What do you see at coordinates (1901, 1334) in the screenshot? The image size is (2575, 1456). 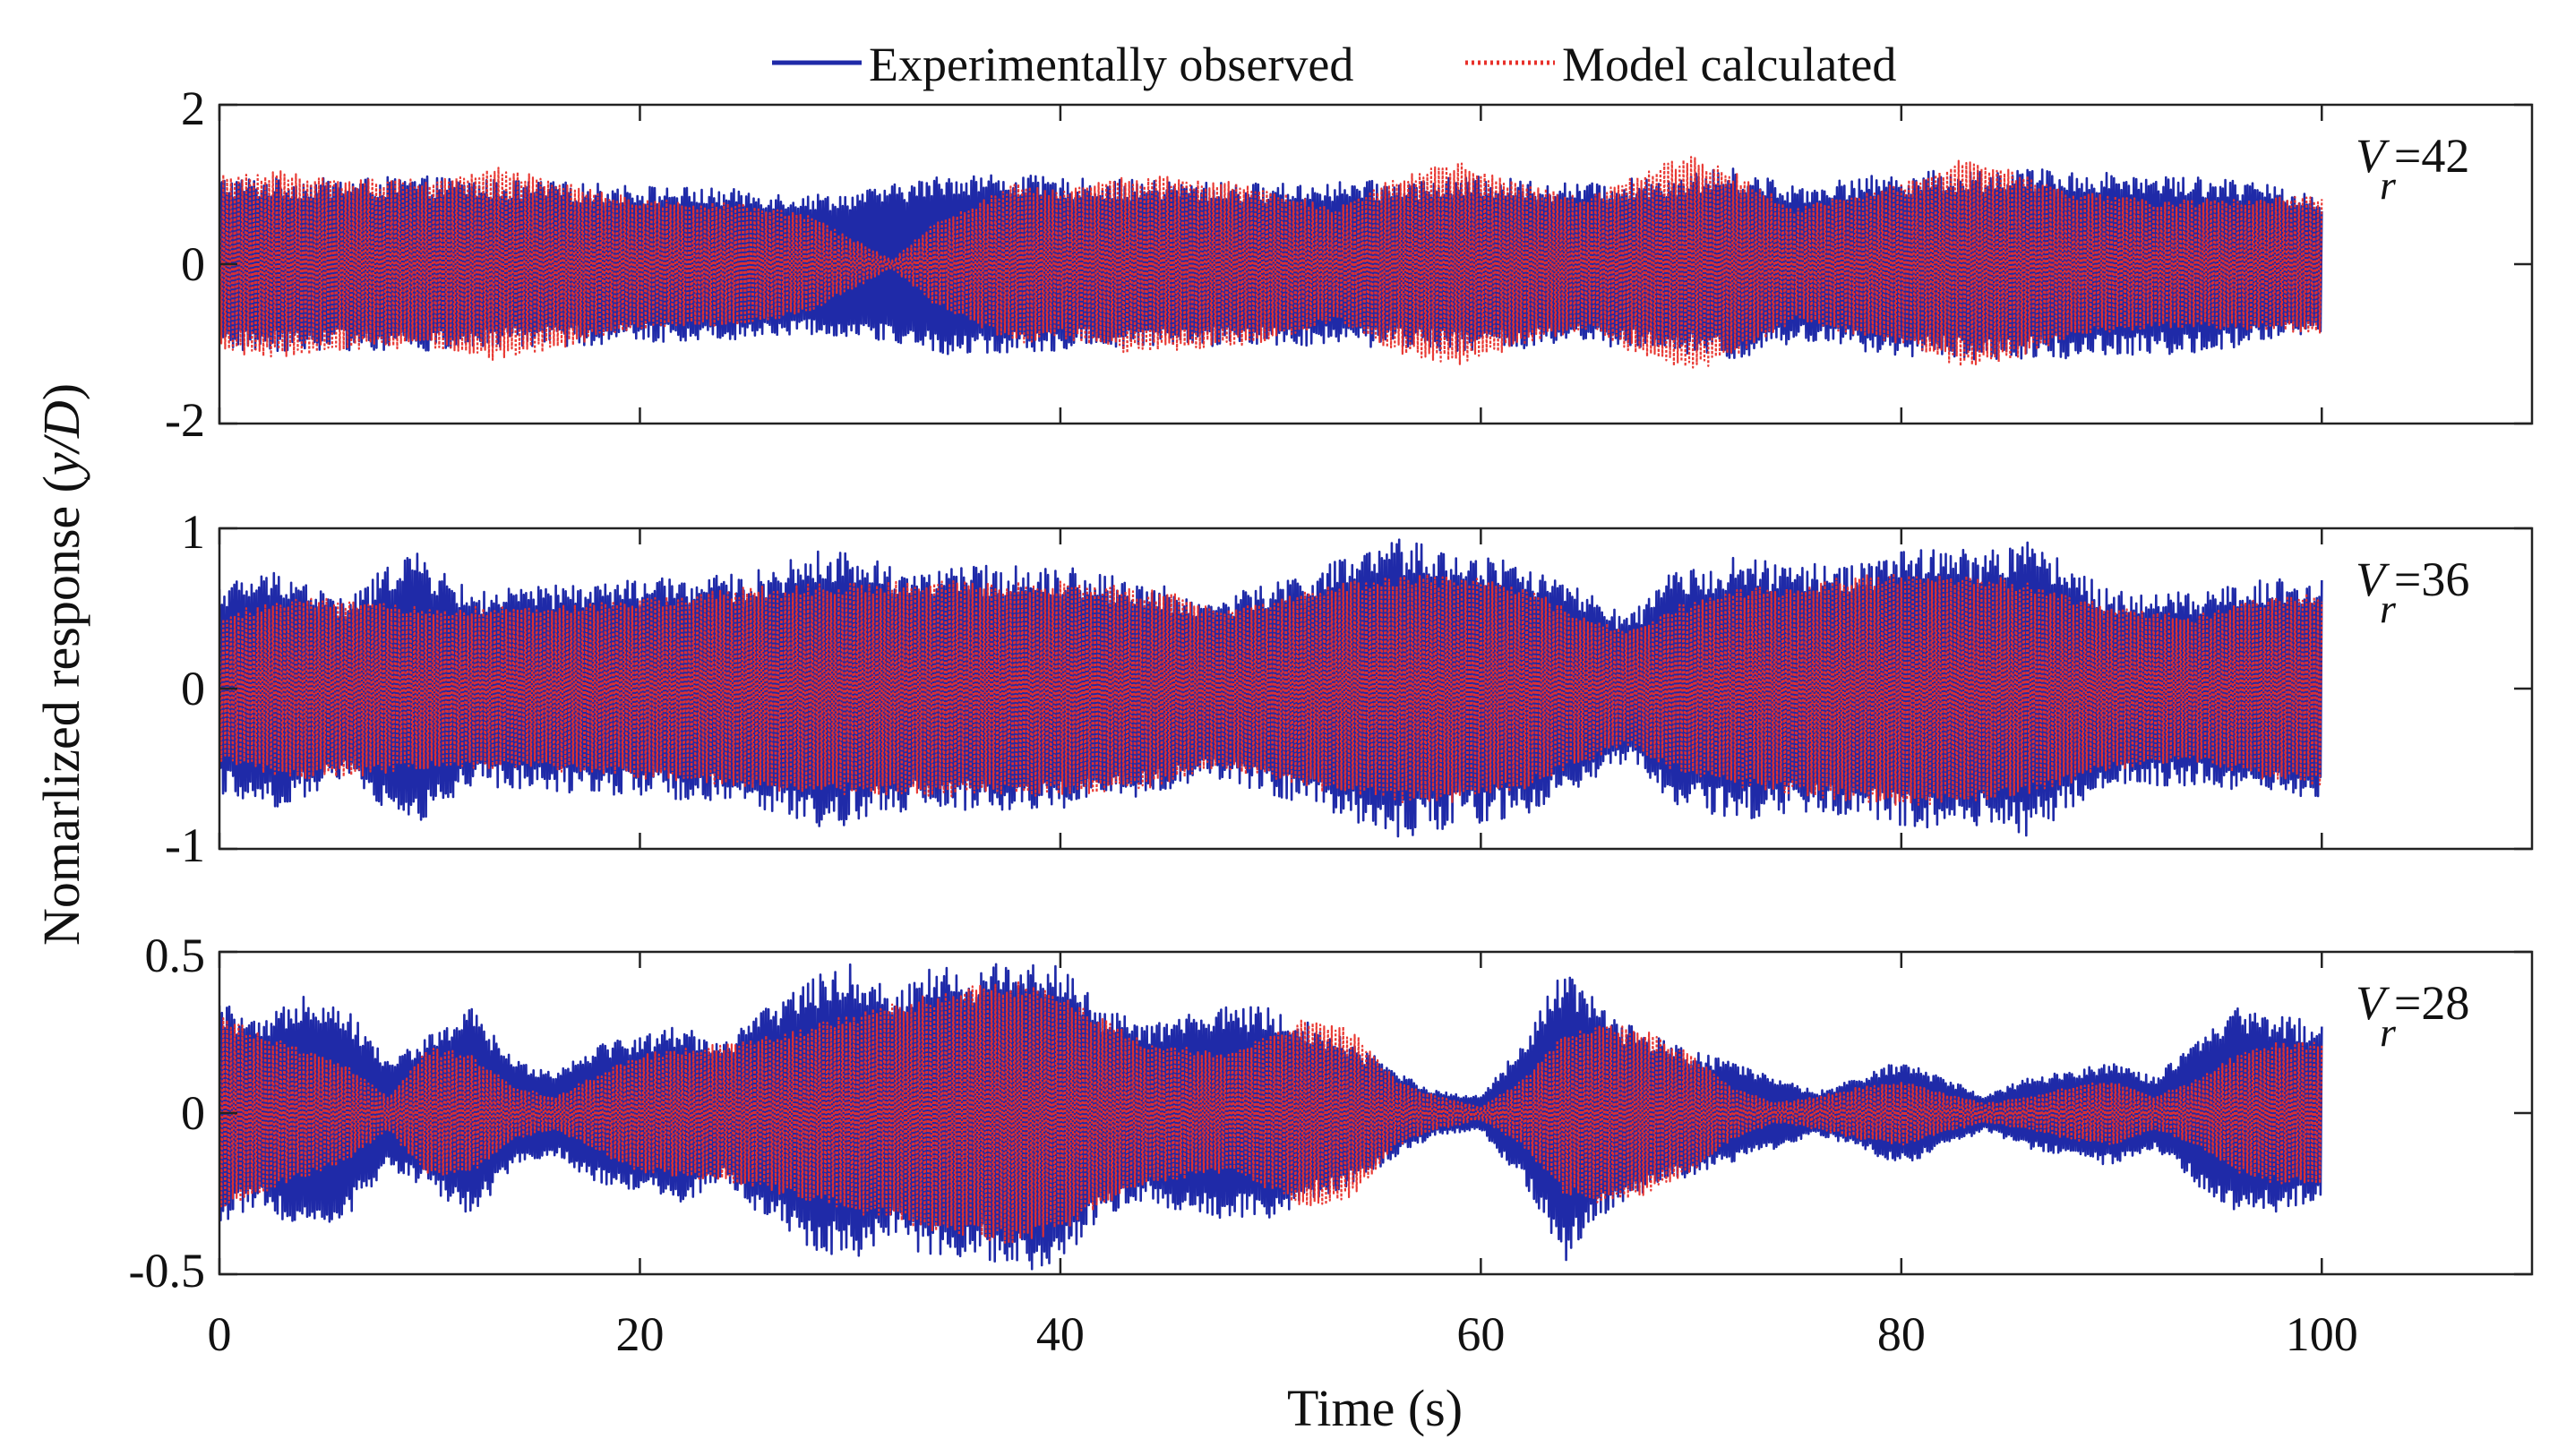 I see `x-tick-label: 80` at bounding box center [1901, 1334].